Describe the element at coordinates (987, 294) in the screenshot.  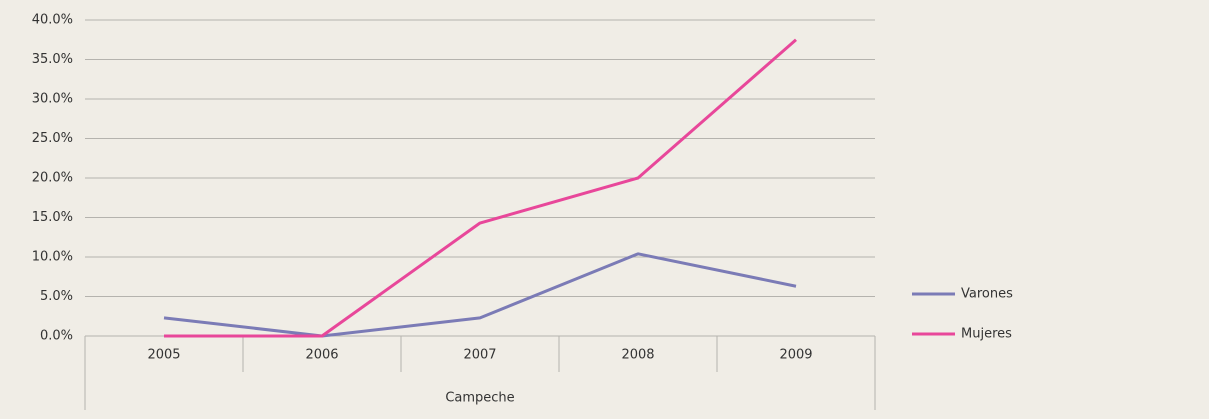
I see `legend-label: Varones` at that location.